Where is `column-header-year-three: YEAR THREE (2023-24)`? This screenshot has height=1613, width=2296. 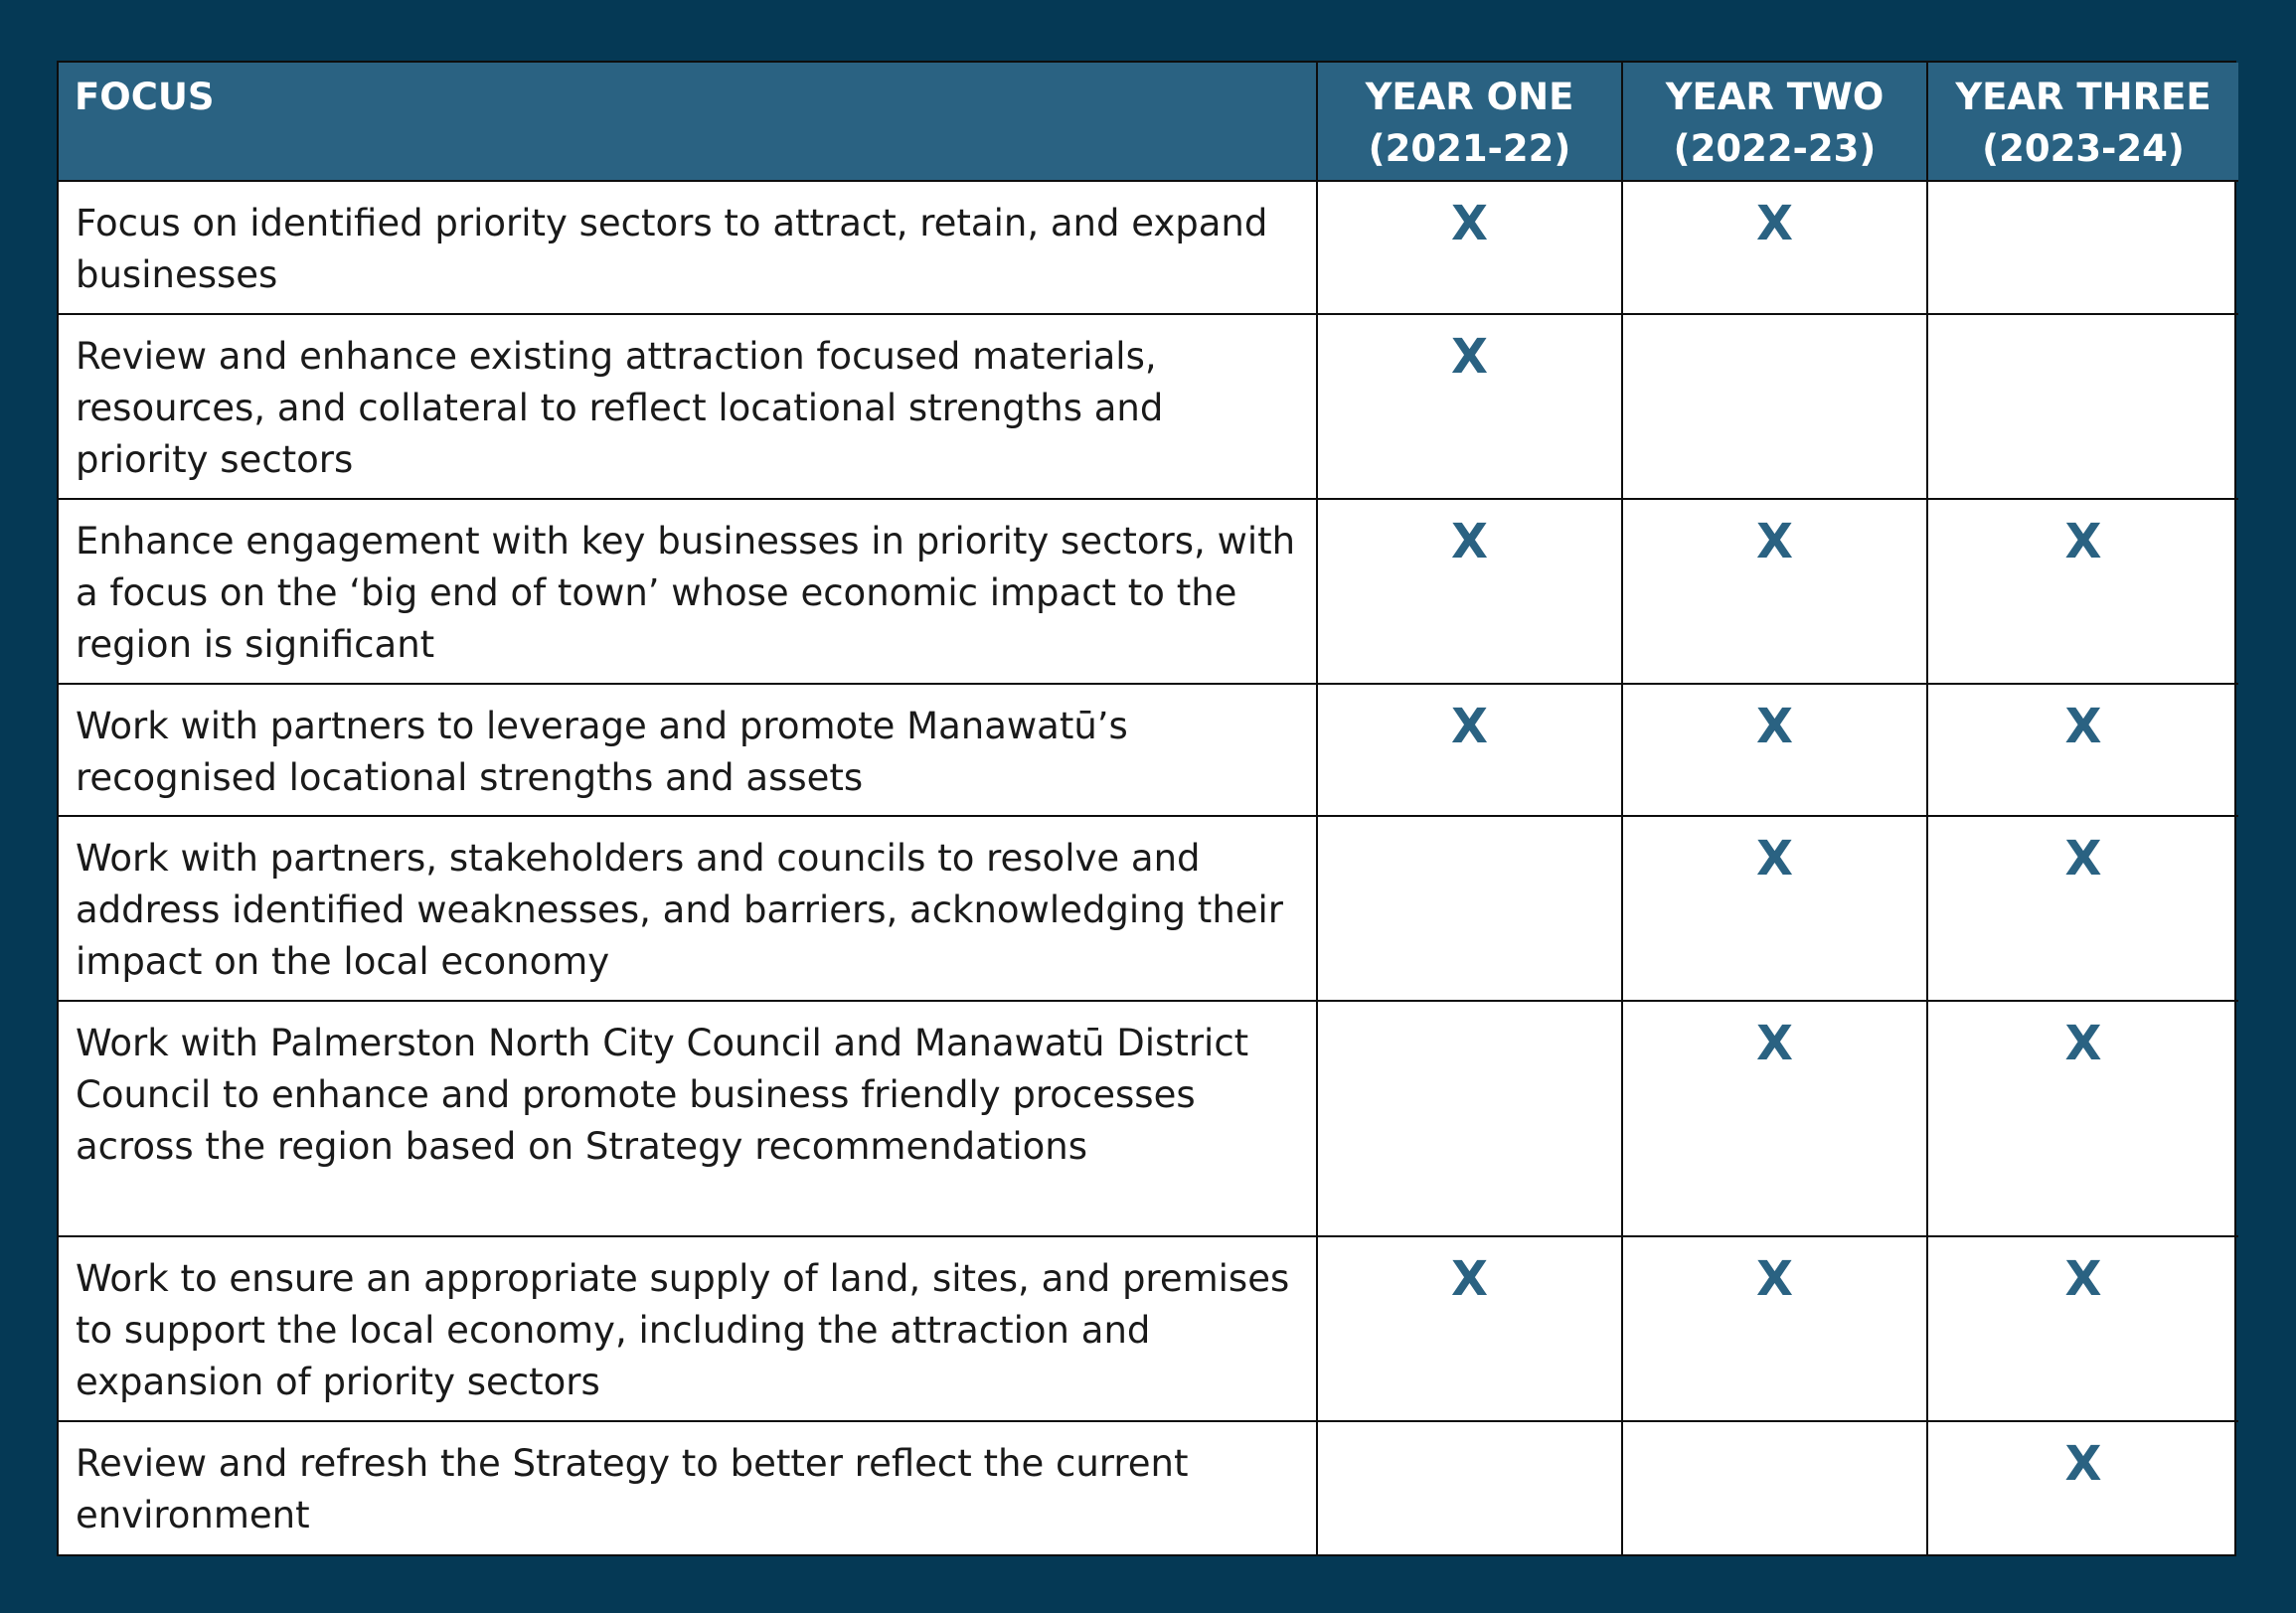 column-header-year-three: YEAR THREE (2023-24) is located at coordinates (2082, 122).